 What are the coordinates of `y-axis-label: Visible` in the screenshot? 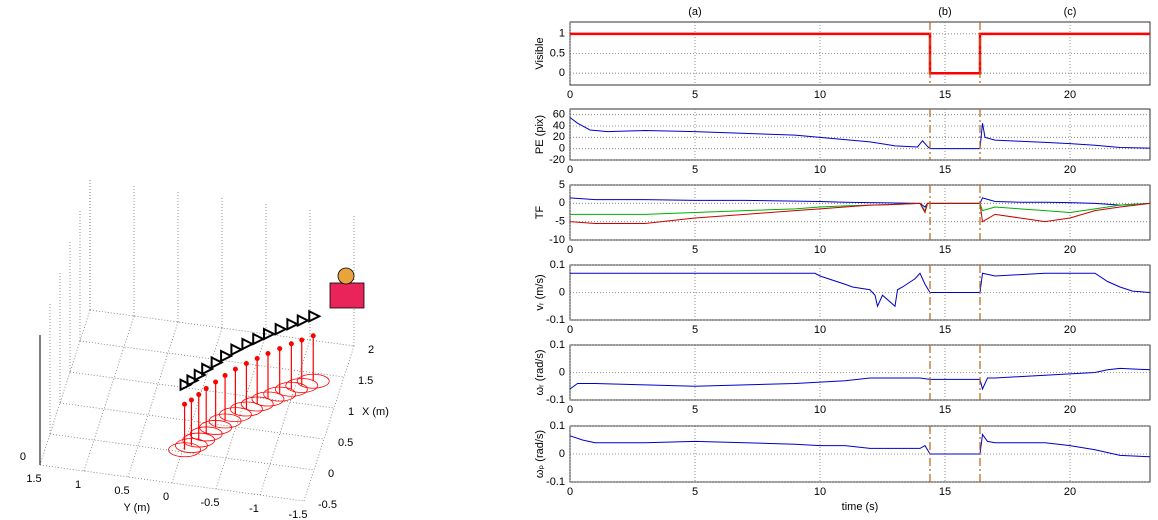 It's located at (540, 53).